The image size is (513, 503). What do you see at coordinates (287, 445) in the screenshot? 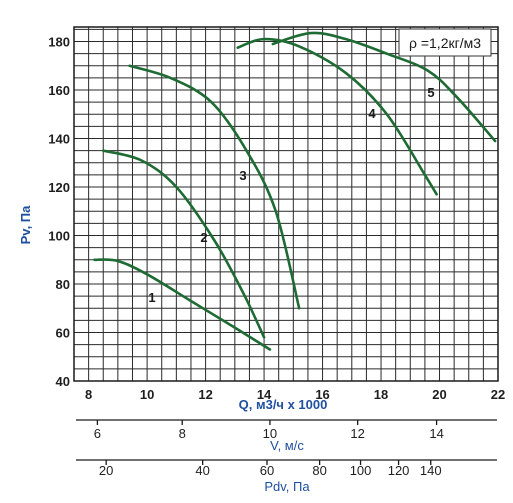
I see `velocity-axis-label: V, м/с` at bounding box center [287, 445].